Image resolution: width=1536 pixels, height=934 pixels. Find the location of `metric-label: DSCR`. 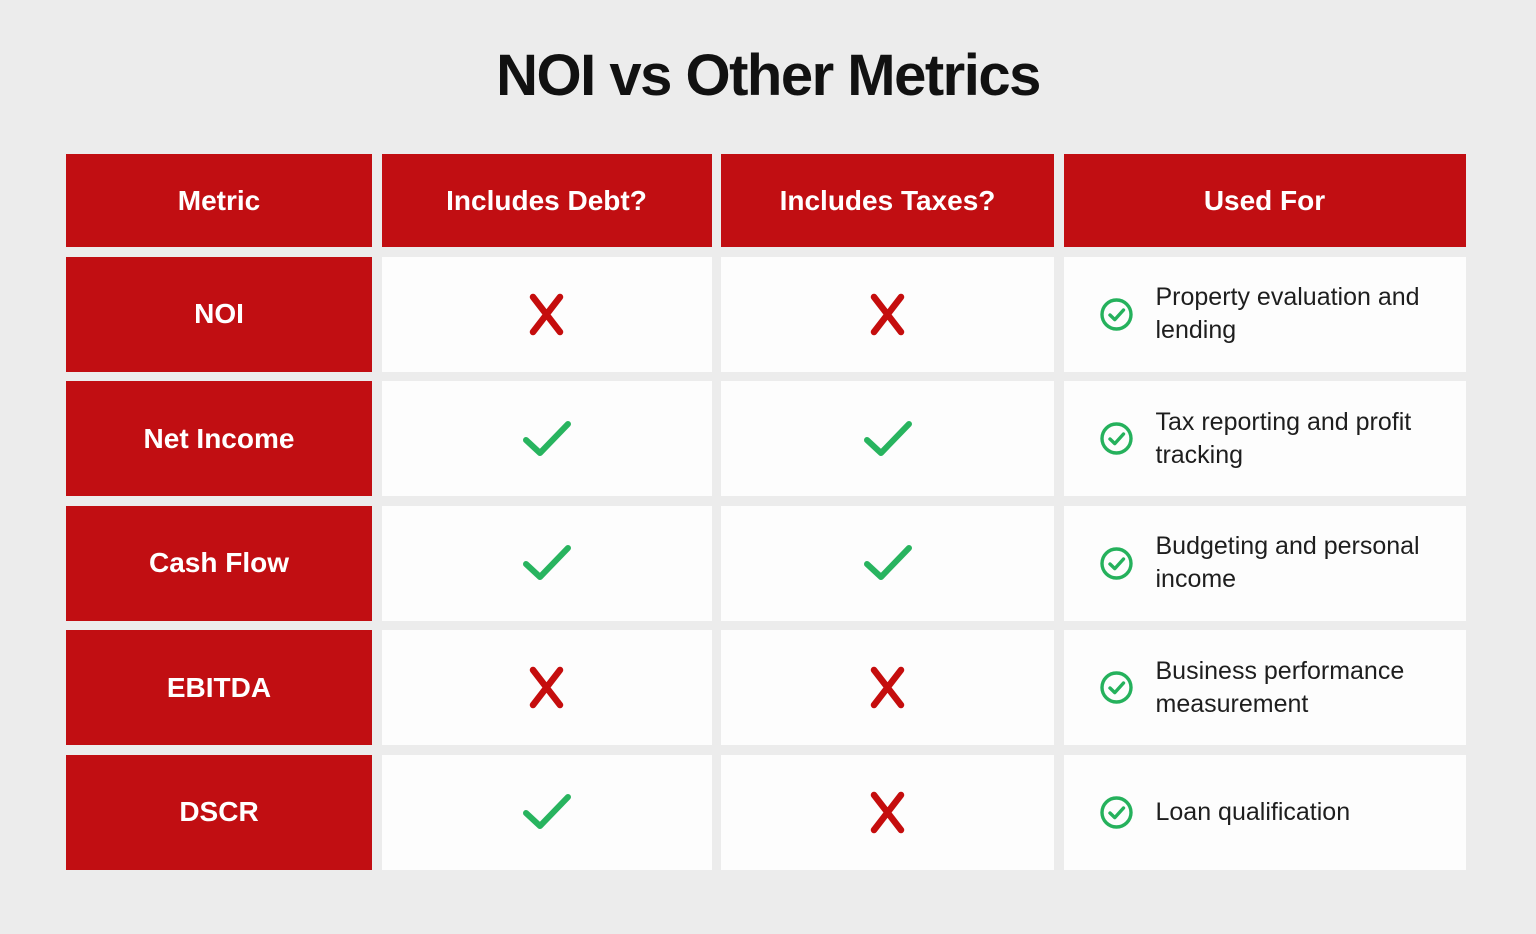

metric-label: DSCR is located at coordinates (219, 811).